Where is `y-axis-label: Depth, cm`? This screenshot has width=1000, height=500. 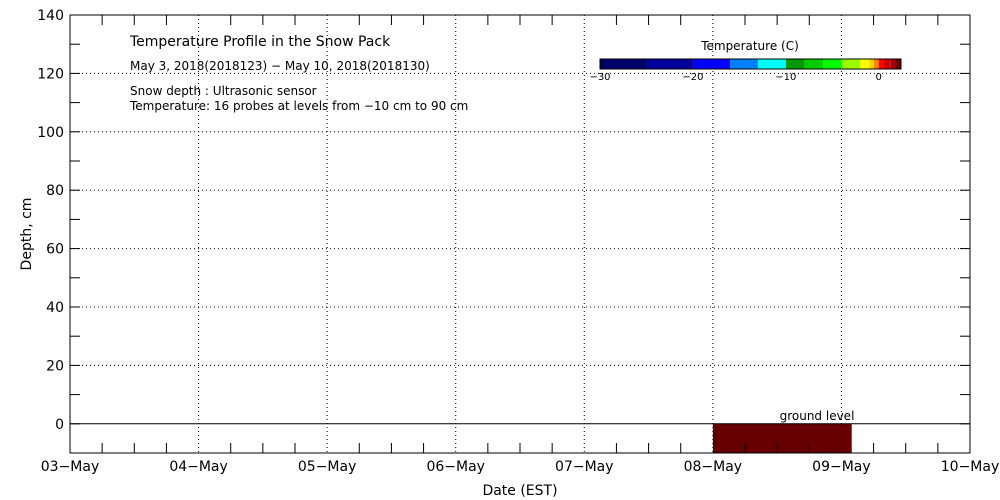 y-axis-label: Depth, cm is located at coordinates (27, 234).